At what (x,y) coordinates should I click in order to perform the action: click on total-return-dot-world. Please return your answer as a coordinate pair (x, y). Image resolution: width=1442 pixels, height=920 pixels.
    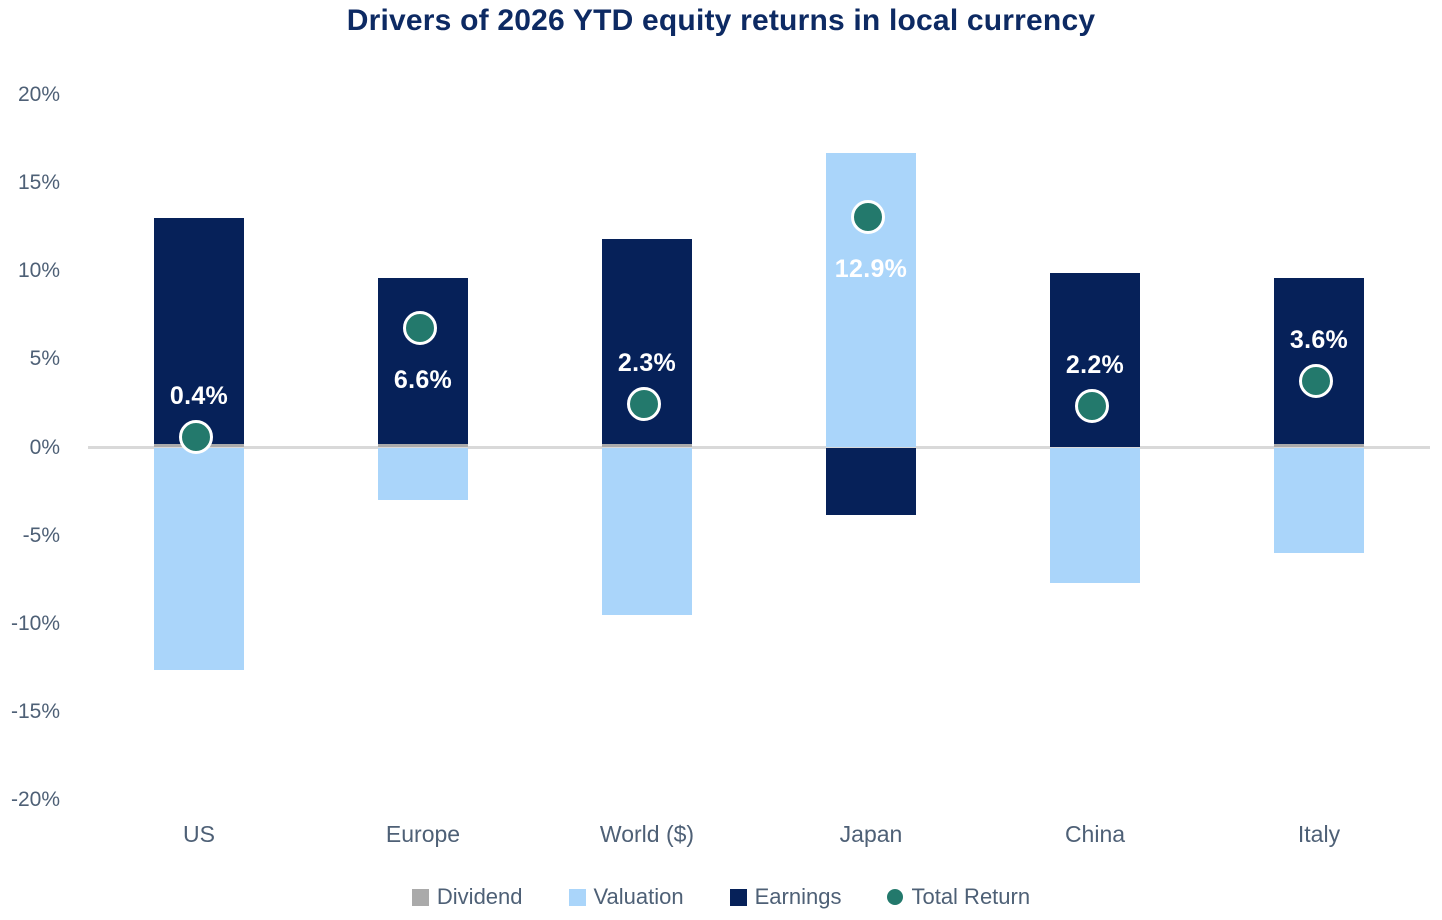
    Looking at the image, I should click on (644, 403).